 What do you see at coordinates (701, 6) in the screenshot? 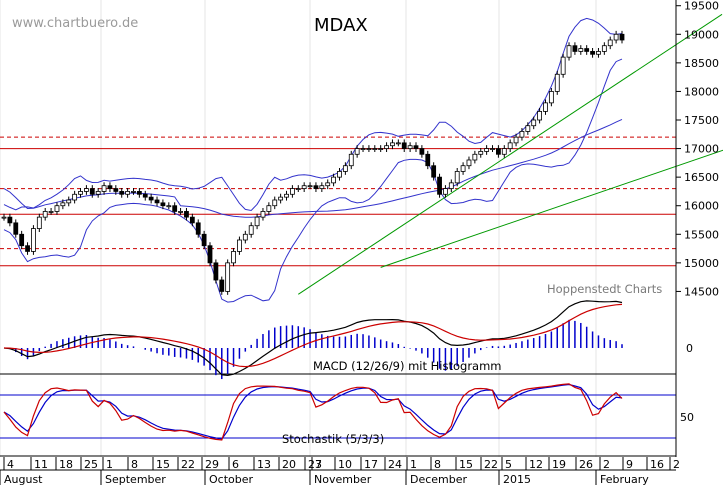
I see `price-tick-label: 19500` at bounding box center [701, 6].